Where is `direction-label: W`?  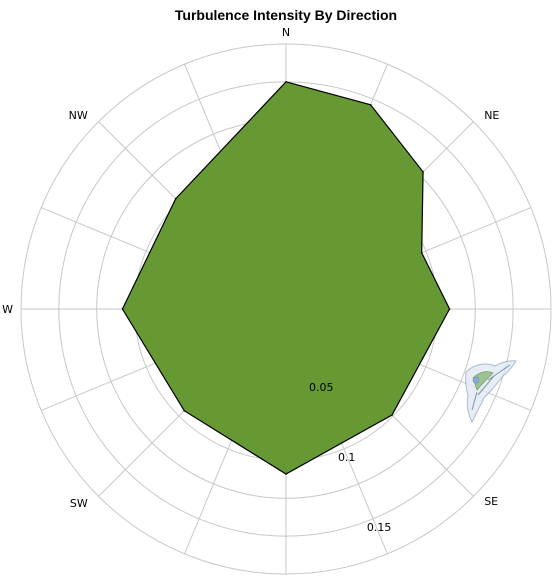 direction-label: W is located at coordinates (7, 309).